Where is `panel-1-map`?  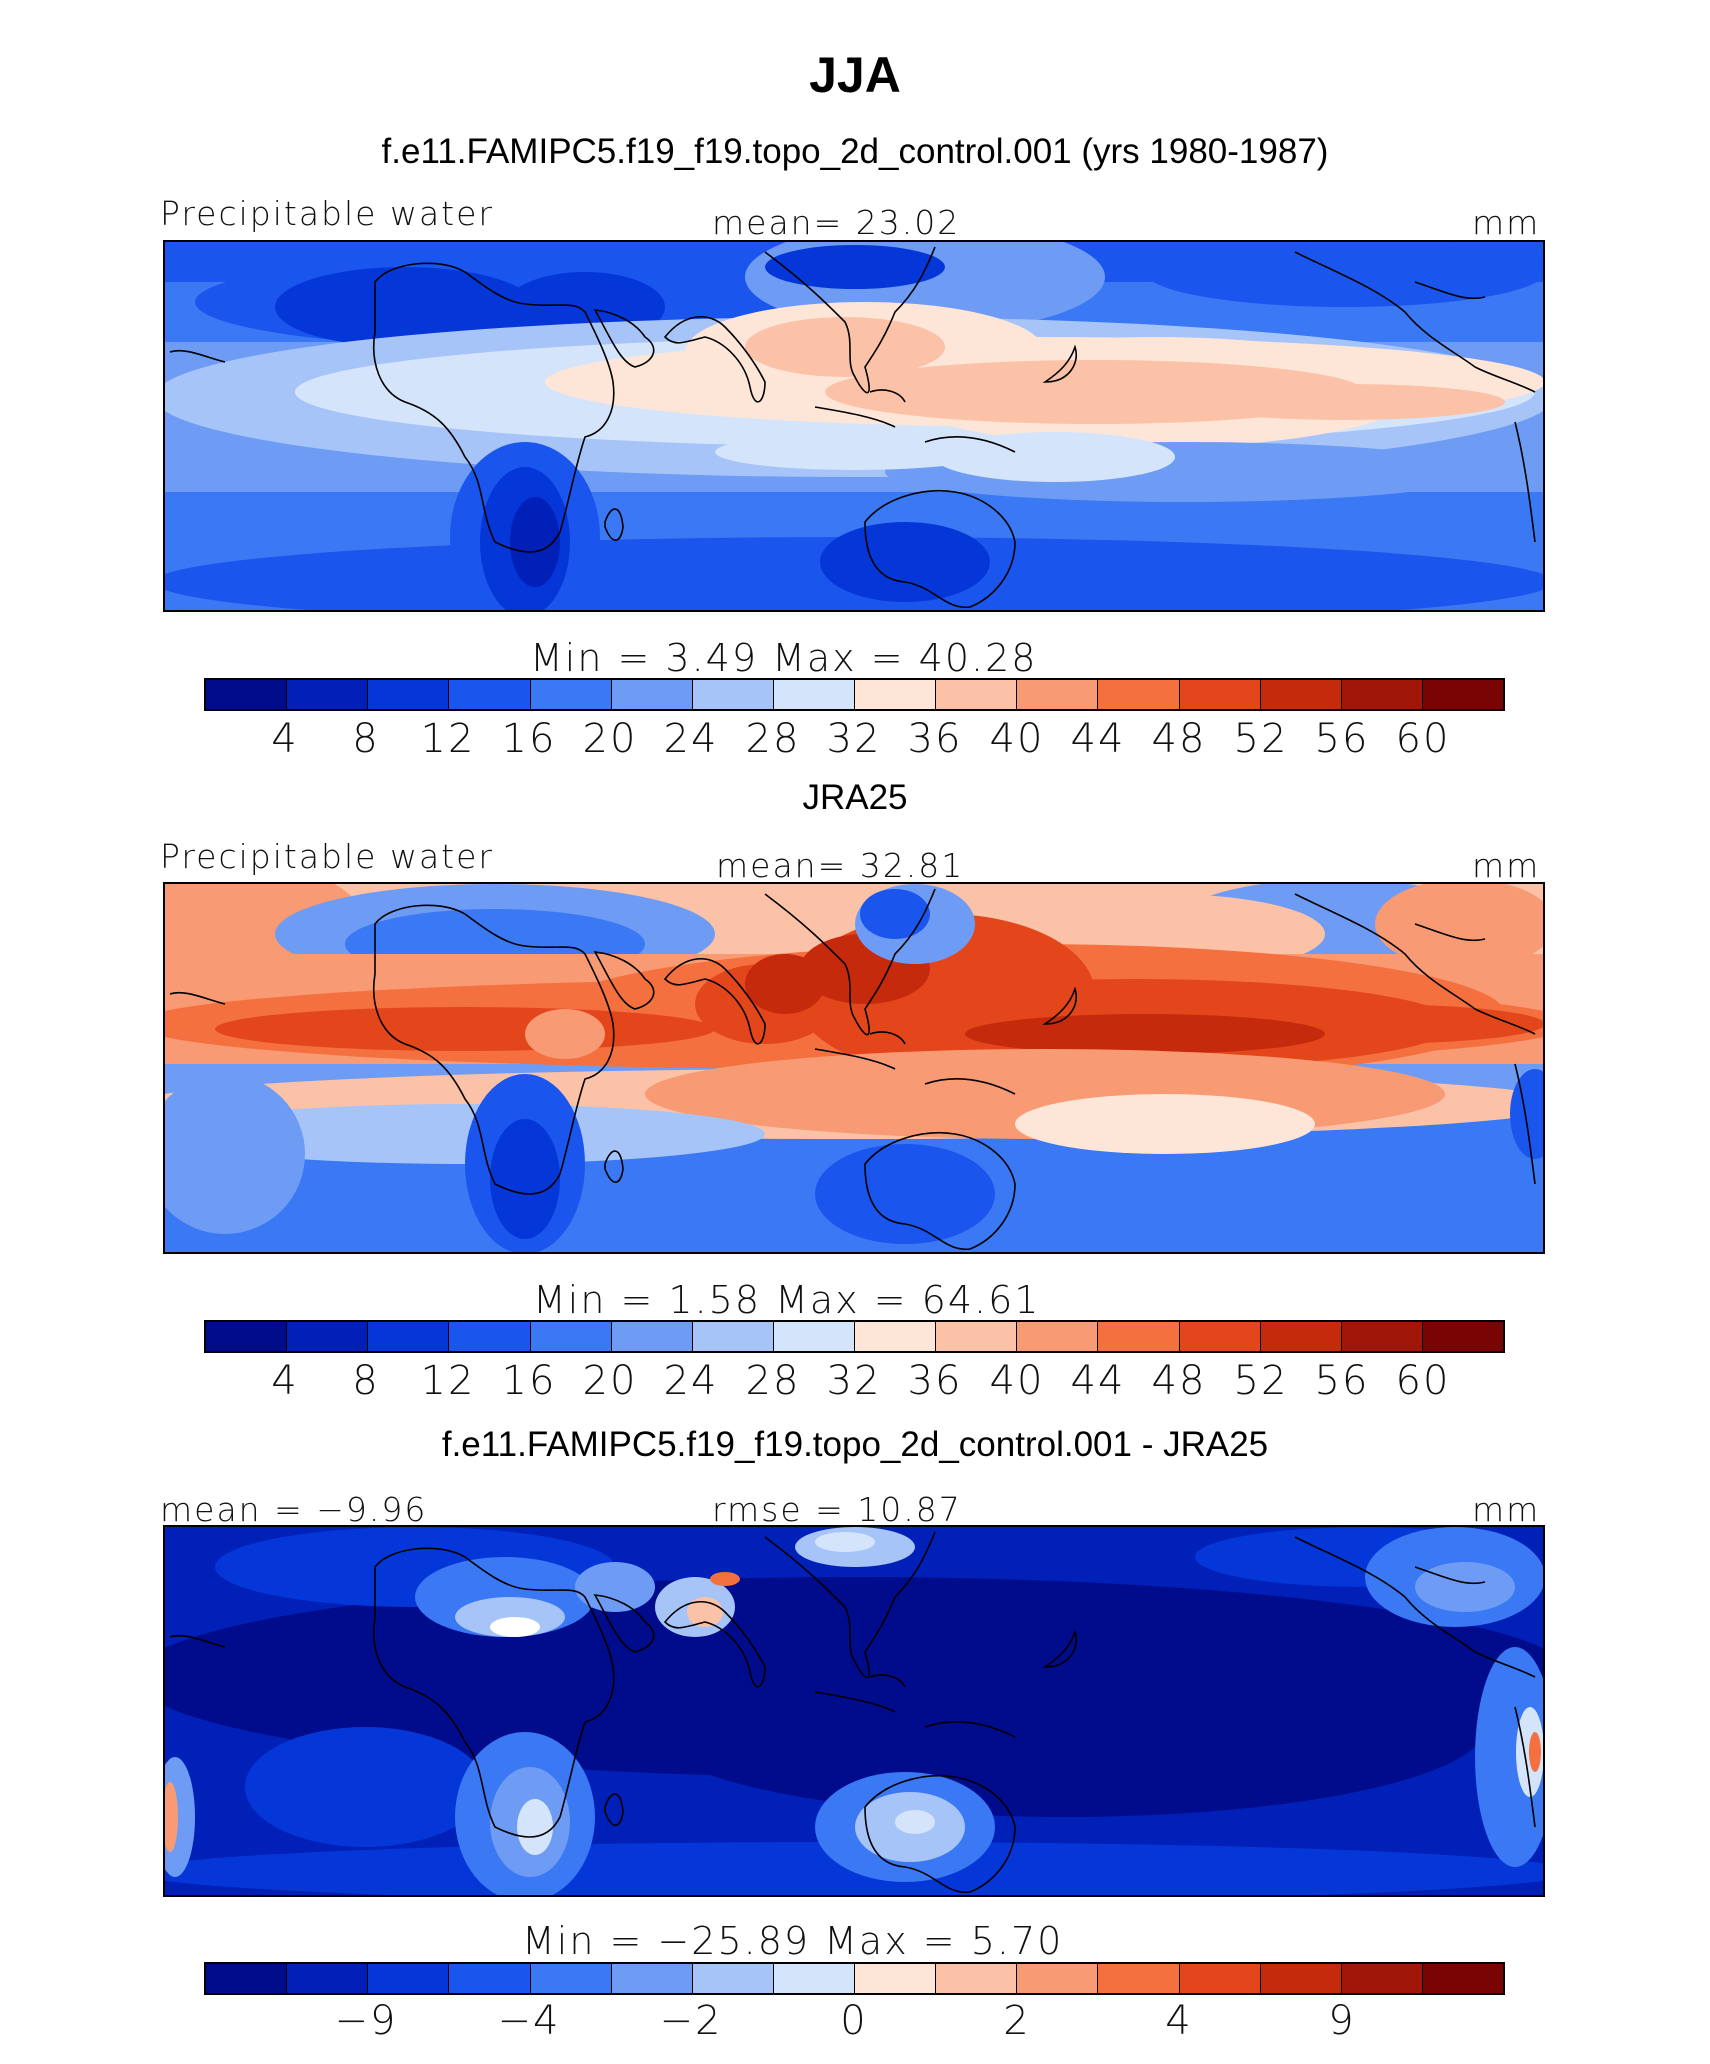
panel-1-map is located at coordinates (854, 426).